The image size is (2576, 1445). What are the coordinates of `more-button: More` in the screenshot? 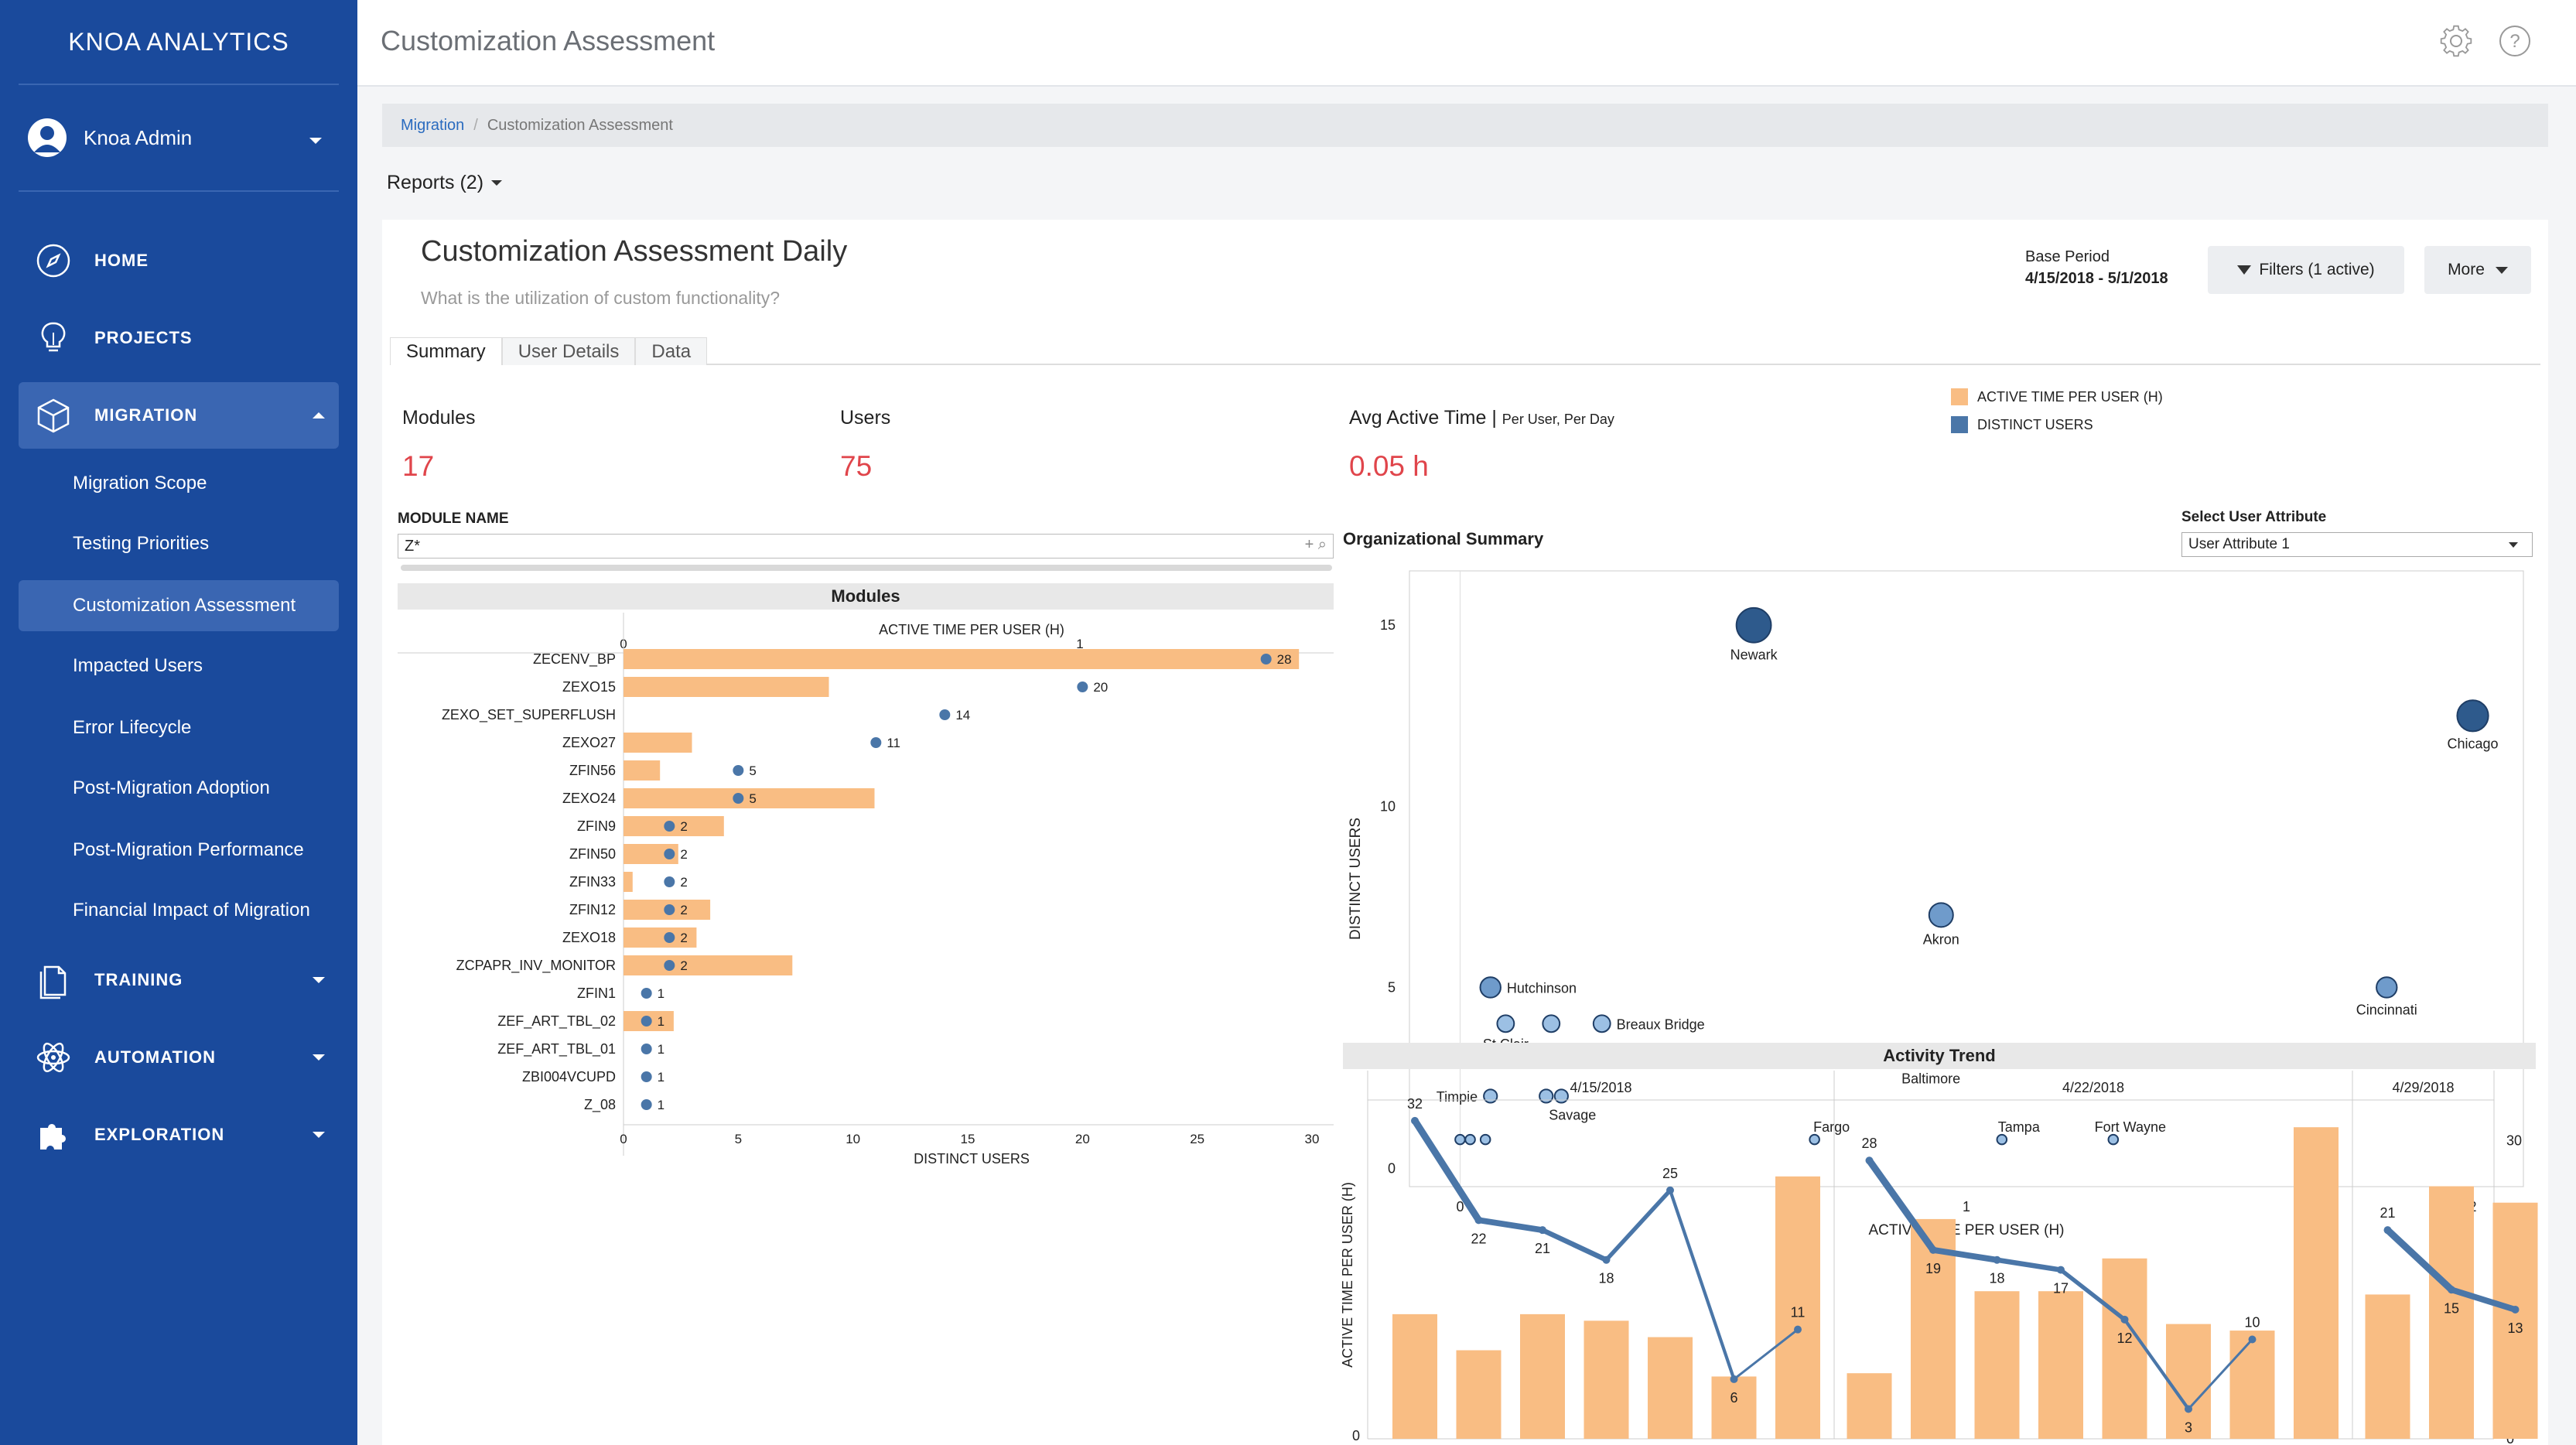 It's located at (2477, 270).